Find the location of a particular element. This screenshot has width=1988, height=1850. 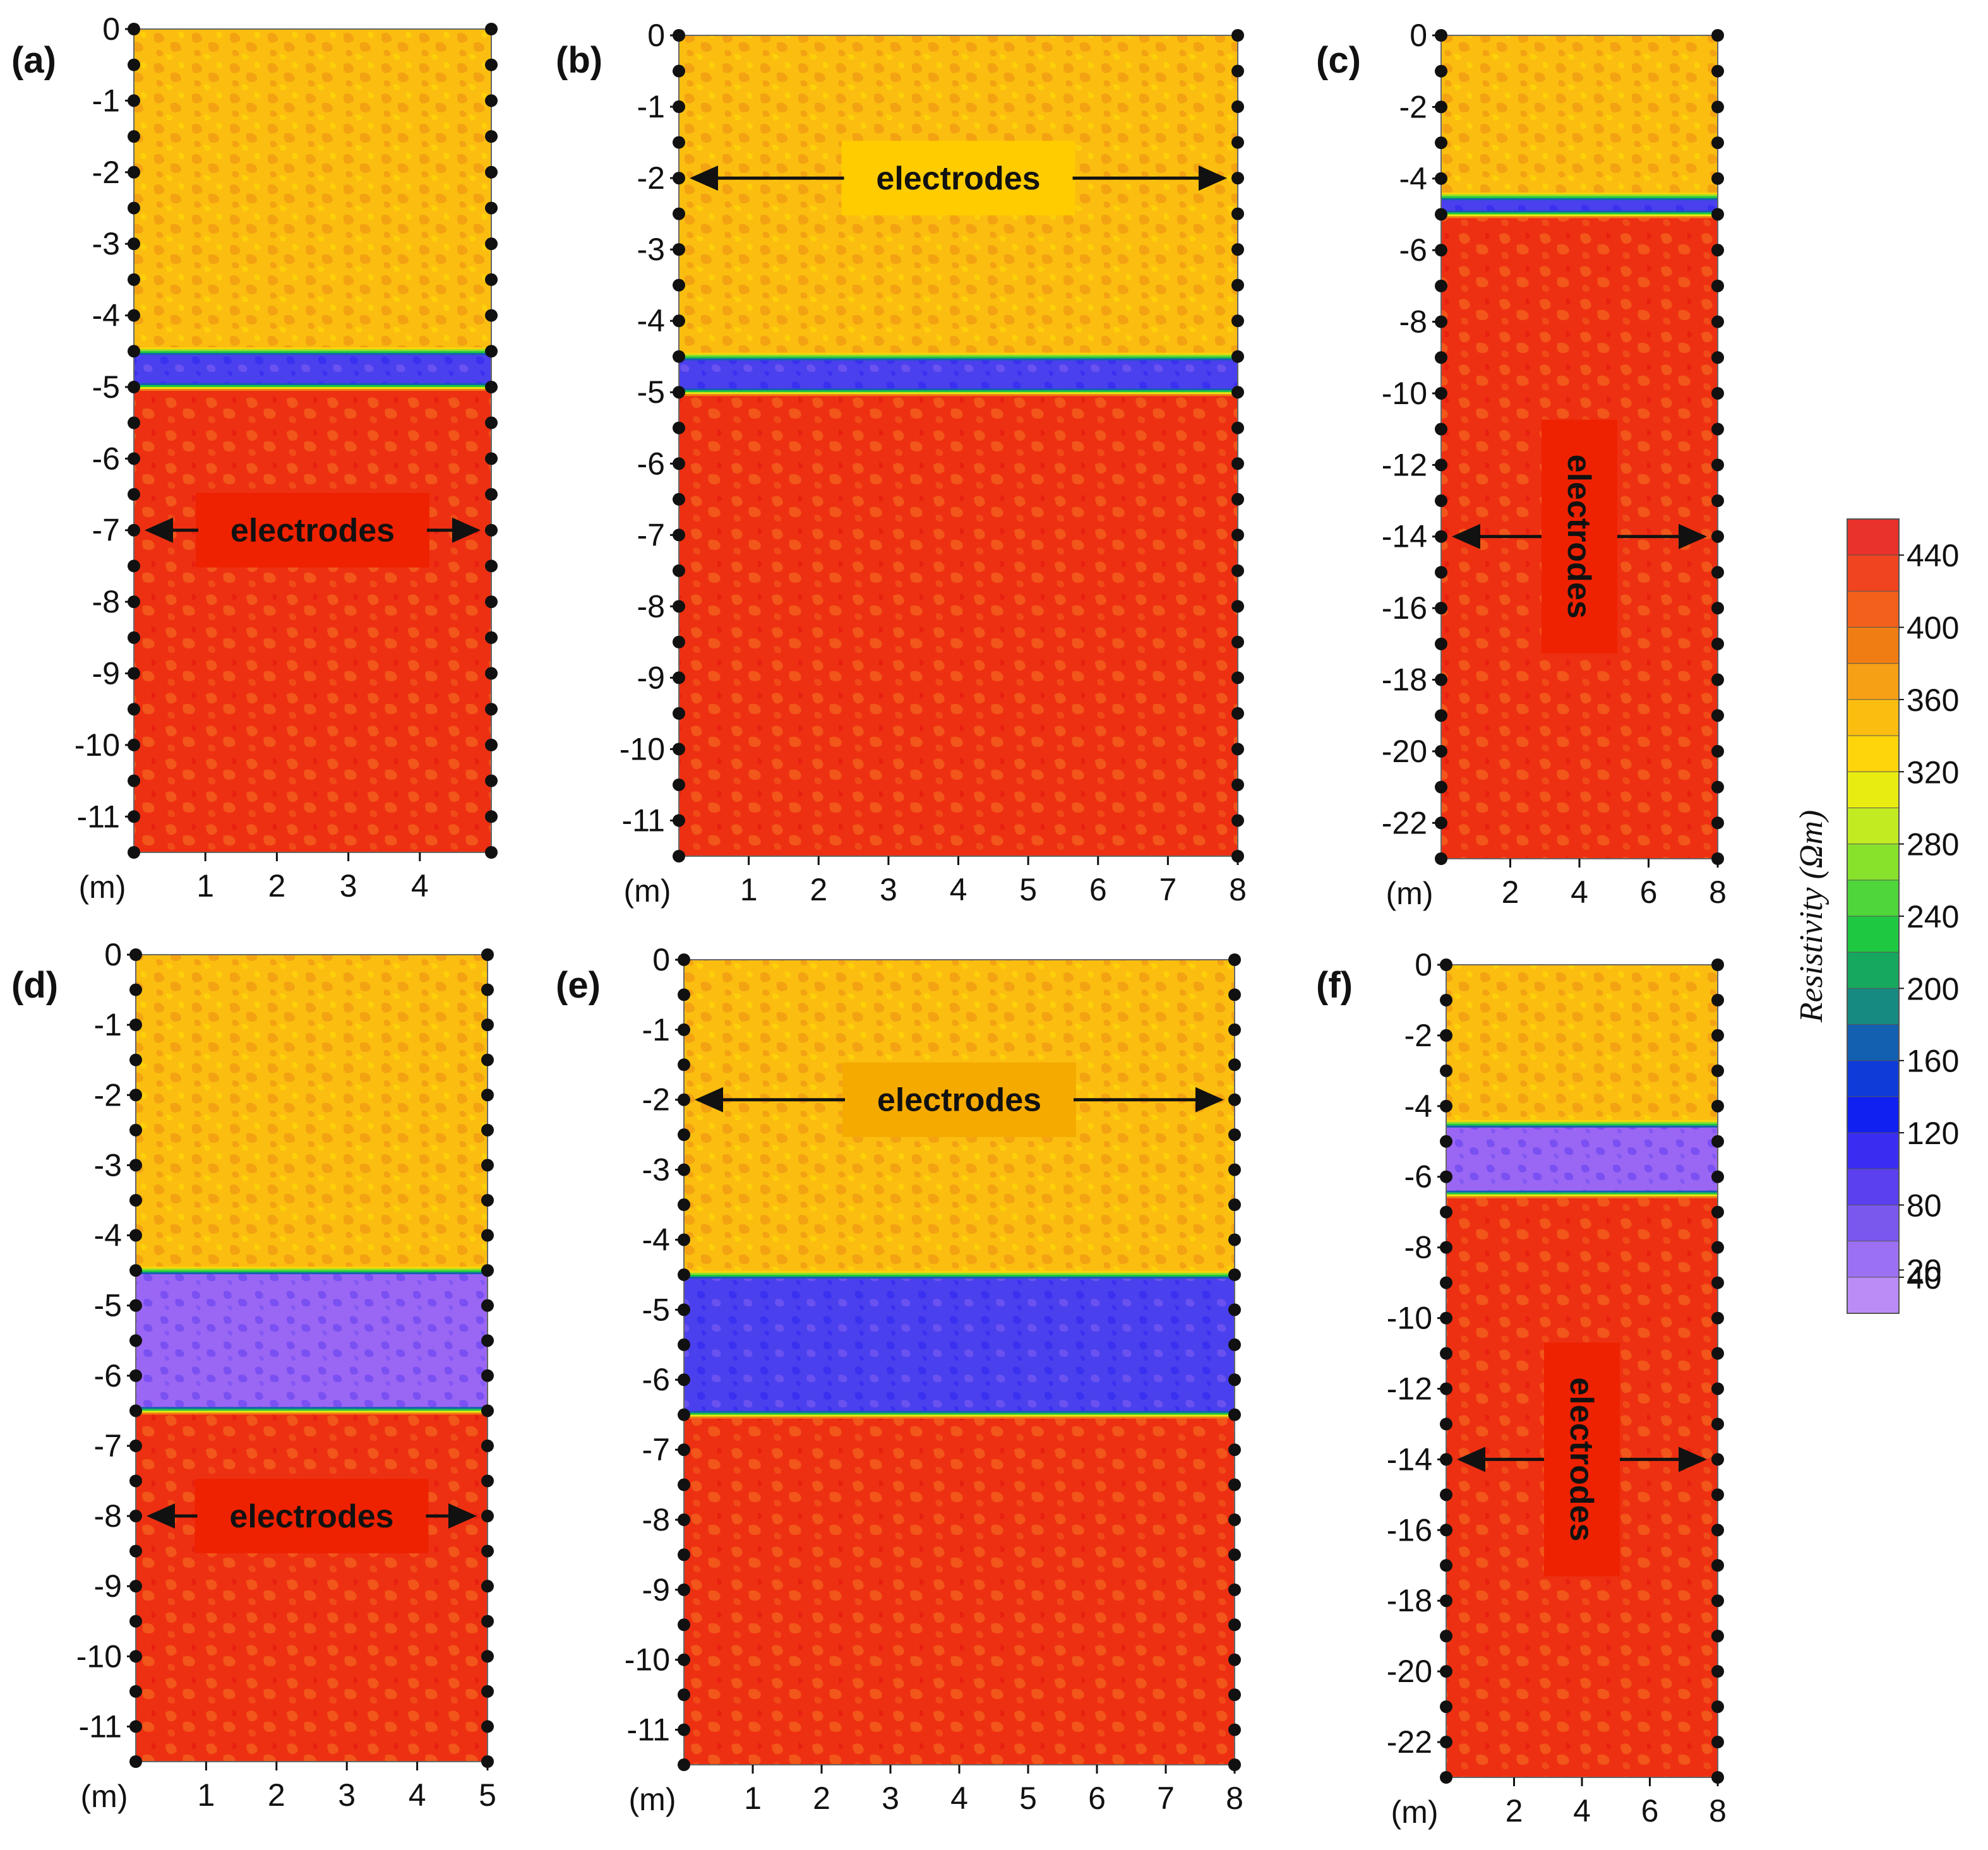

panel-label: (c) is located at coordinates (1339, 60).